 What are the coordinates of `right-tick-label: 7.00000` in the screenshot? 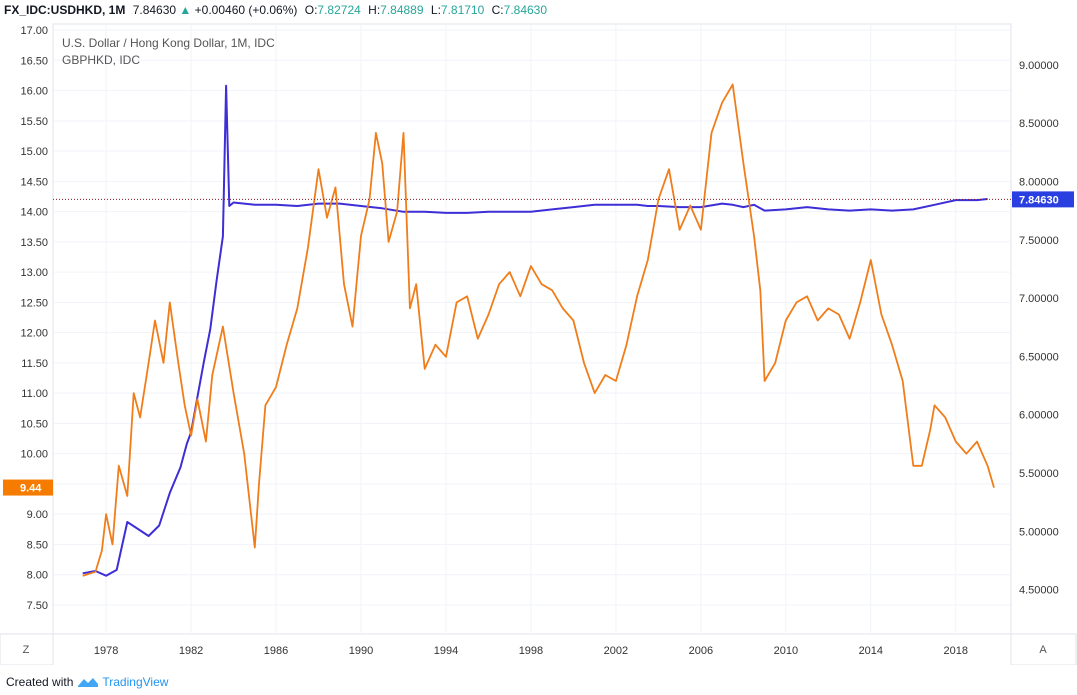 It's located at (1039, 299).